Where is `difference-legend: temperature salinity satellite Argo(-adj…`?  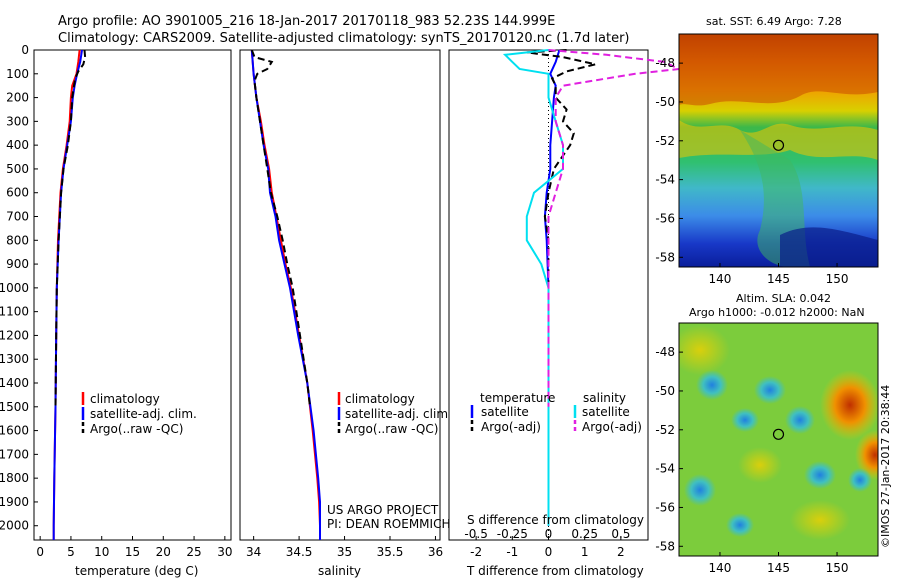
difference-legend: temperature salinity satellite Argo(-adj… is located at coordinates (556, 412).